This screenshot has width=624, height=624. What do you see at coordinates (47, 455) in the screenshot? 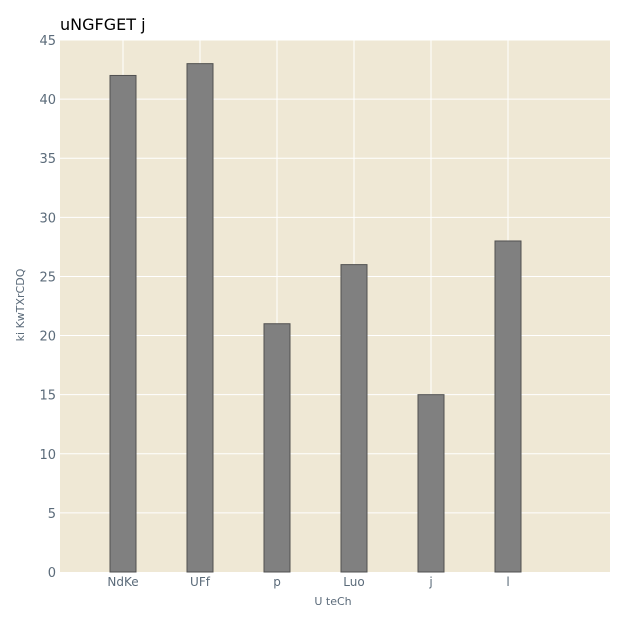
I see `y-tick-label: 10` at bounding box center [47, 455].